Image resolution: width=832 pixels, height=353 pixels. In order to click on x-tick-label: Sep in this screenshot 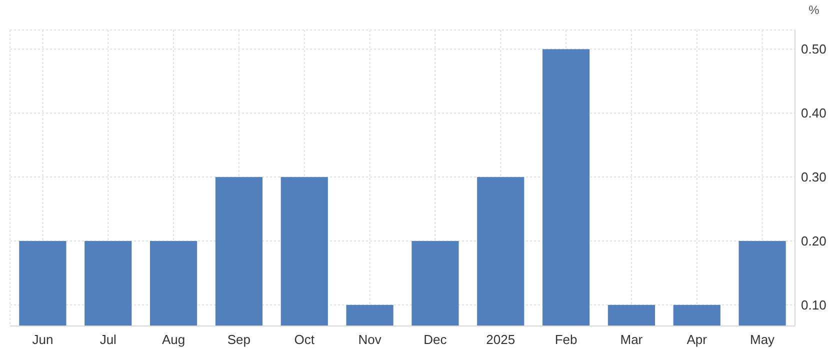, I will do `click(239, 339)`.